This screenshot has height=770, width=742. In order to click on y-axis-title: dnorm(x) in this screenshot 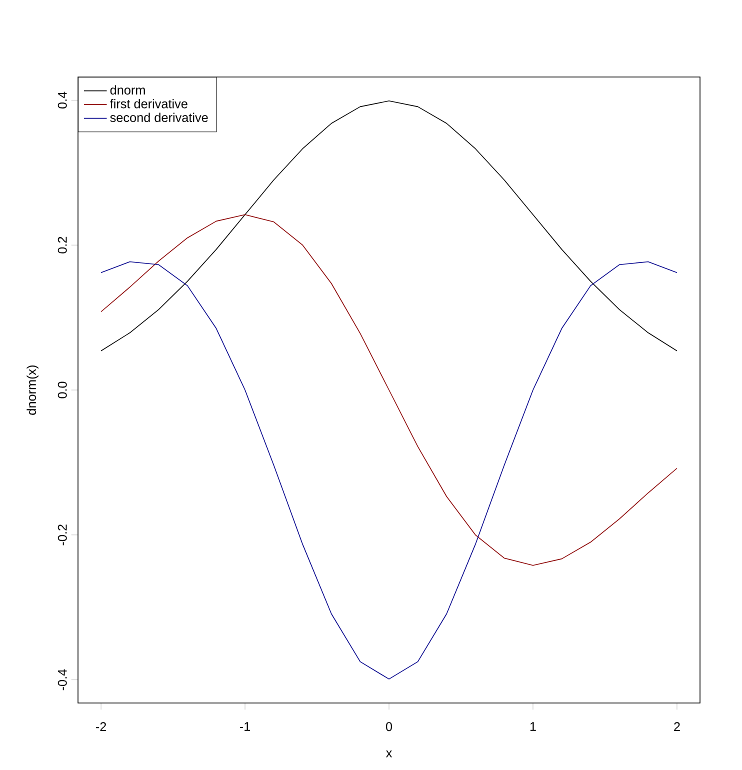, I will do `click(32, 390)`.